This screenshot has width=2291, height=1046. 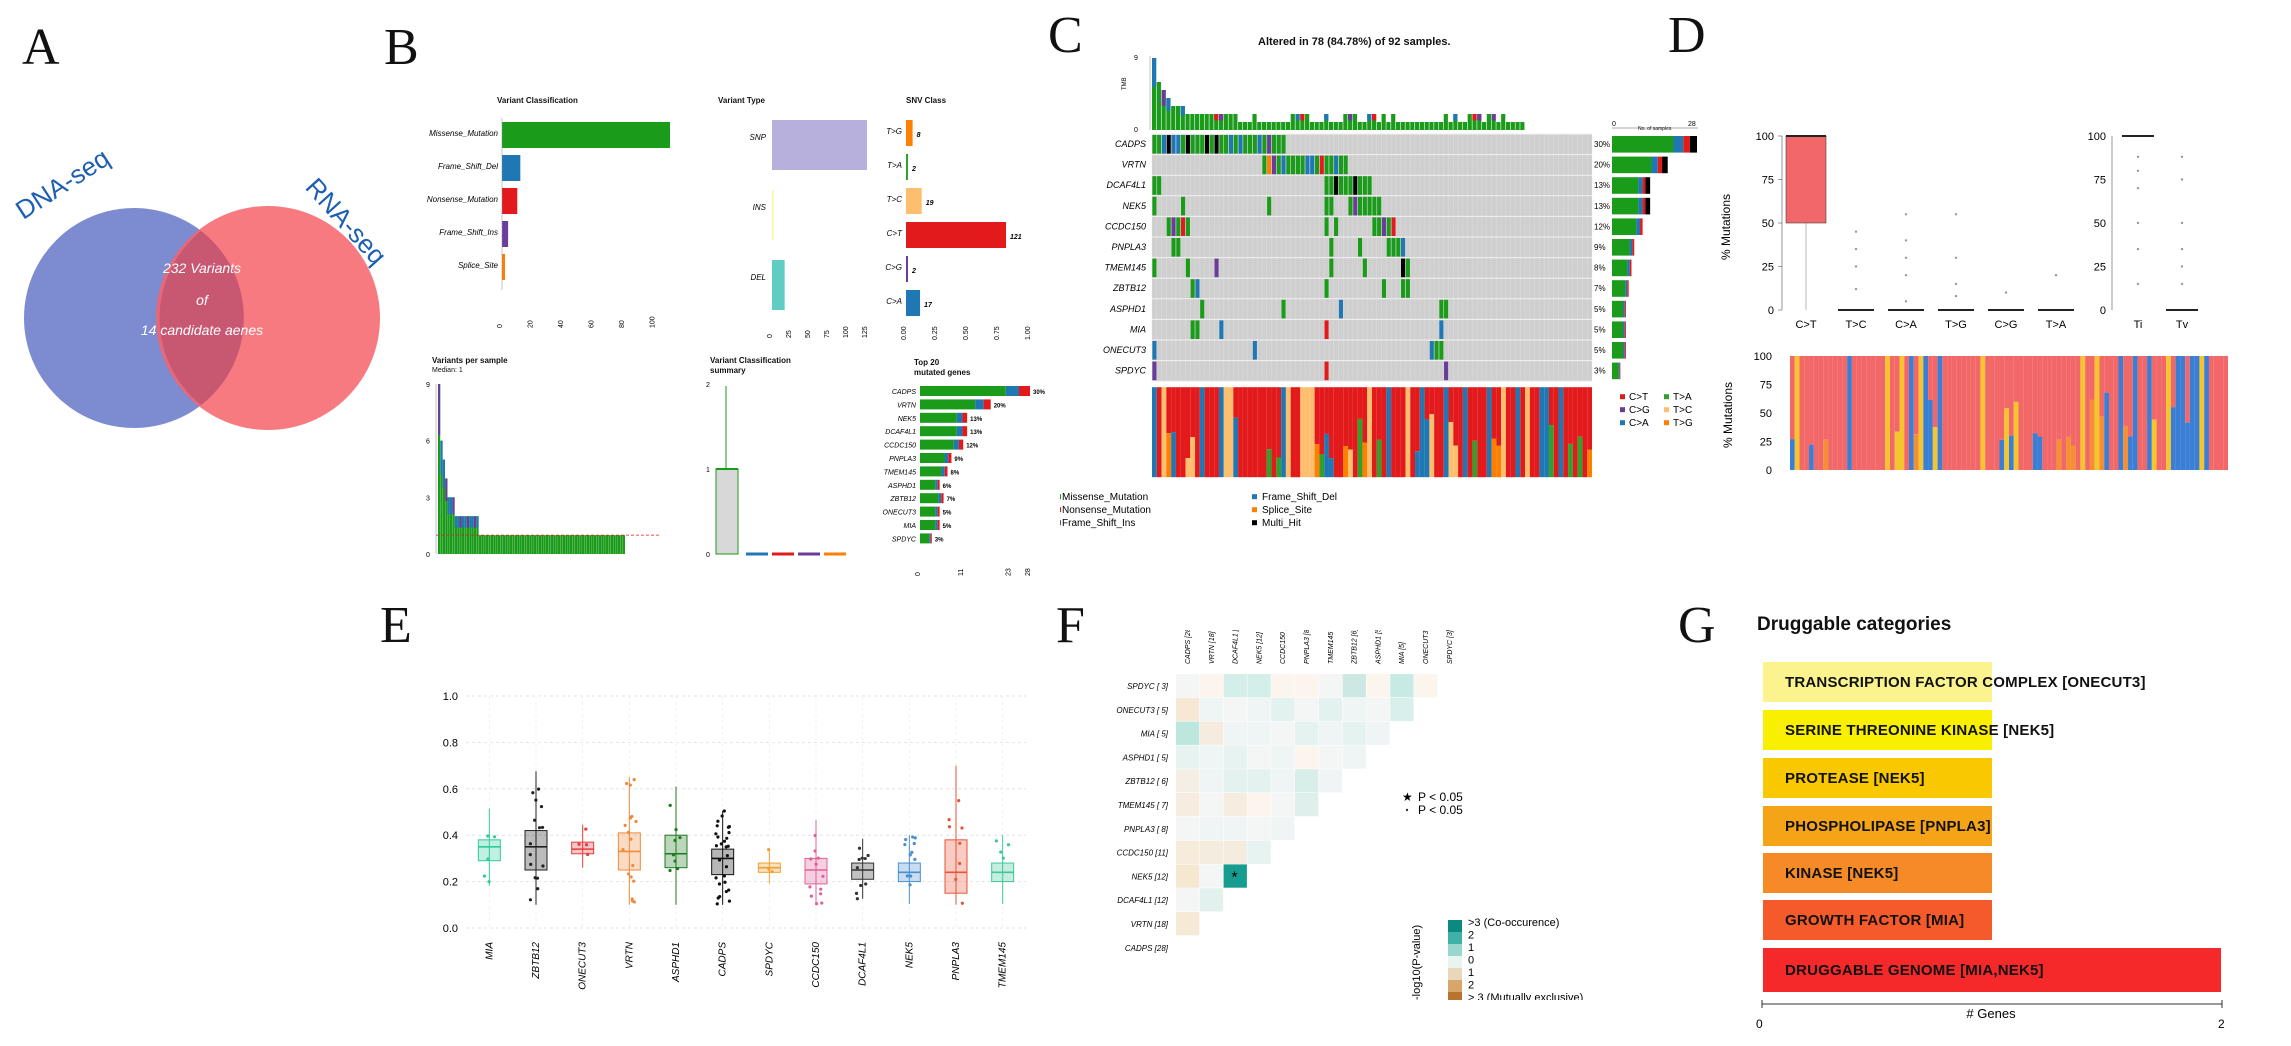 What do you see at coordinates (1039, 393) in the screenshot?
I see `top20-pct: 30%` at bounding box center [1039, 393].